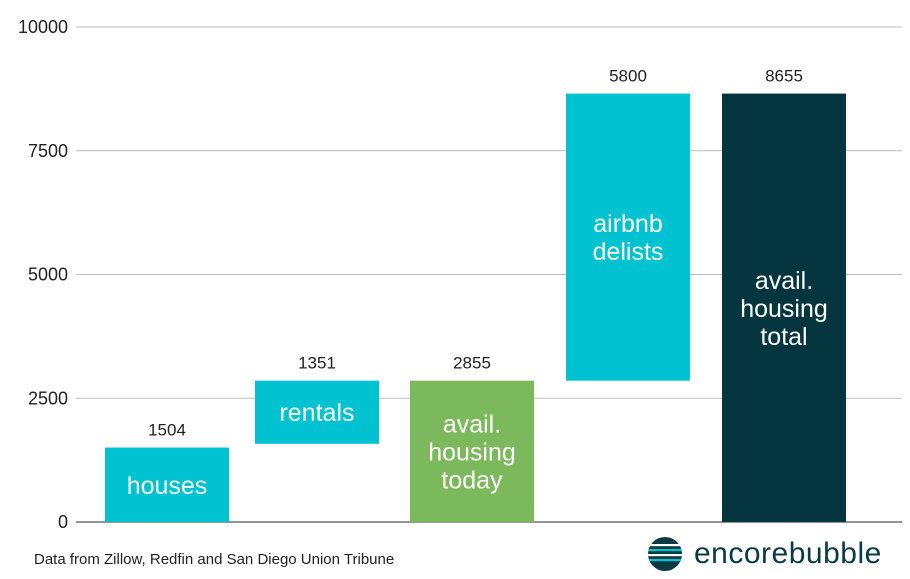  What do you see at coordinates (665, 554) in the screenshot?
I see `encorebubble-logo-icon` at bounding box center [665, 554].